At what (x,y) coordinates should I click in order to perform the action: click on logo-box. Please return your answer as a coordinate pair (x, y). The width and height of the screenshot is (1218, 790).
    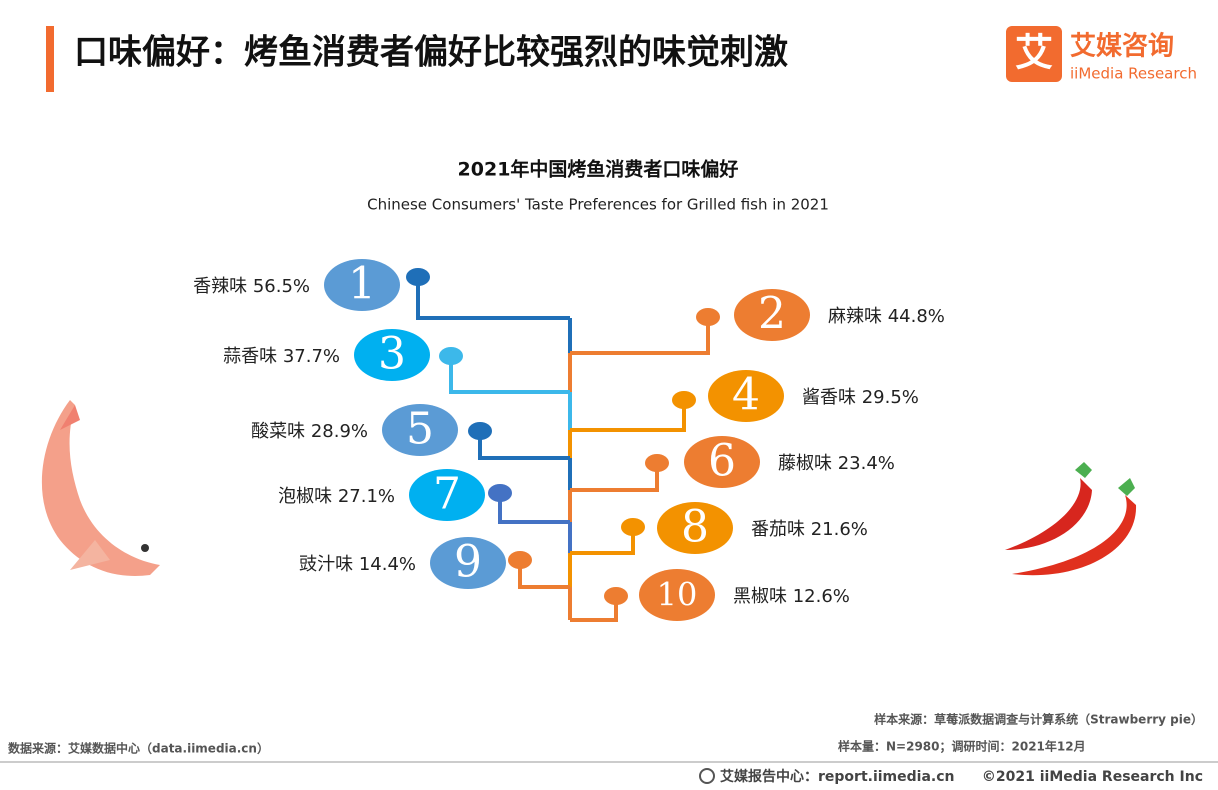
    Looking at the image, I should click on (1034, 54).